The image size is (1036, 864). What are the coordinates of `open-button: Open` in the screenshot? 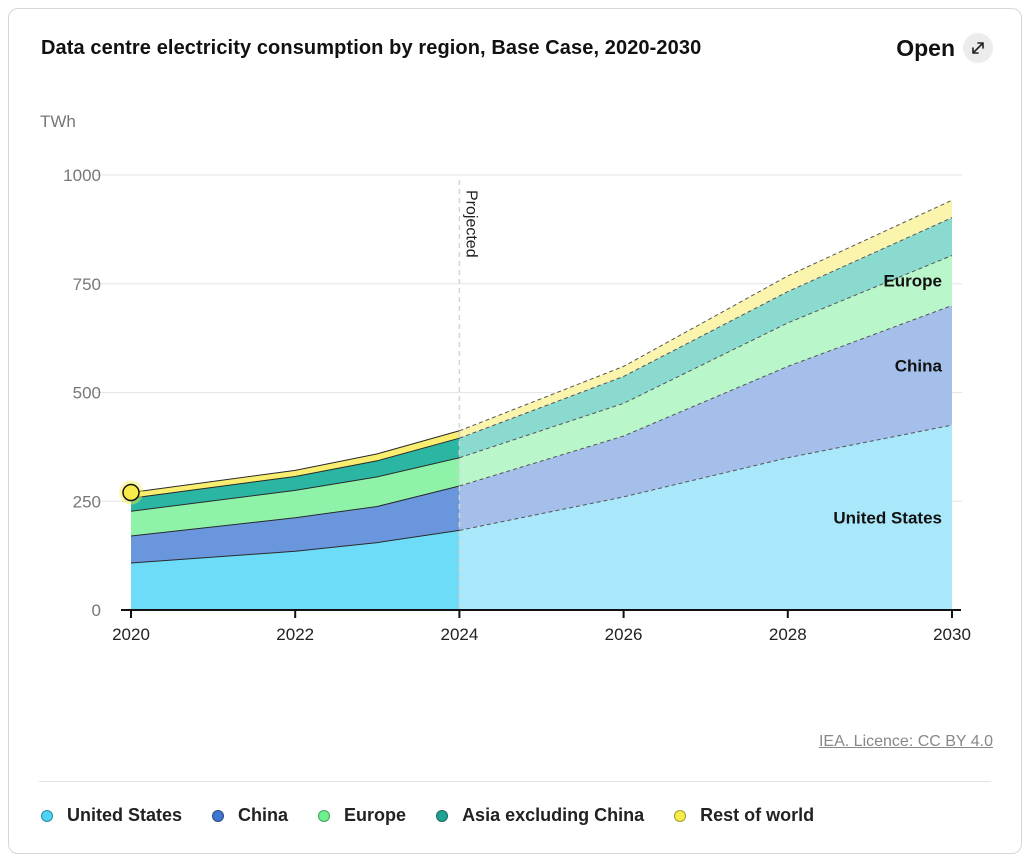 It's located at (944, 48).